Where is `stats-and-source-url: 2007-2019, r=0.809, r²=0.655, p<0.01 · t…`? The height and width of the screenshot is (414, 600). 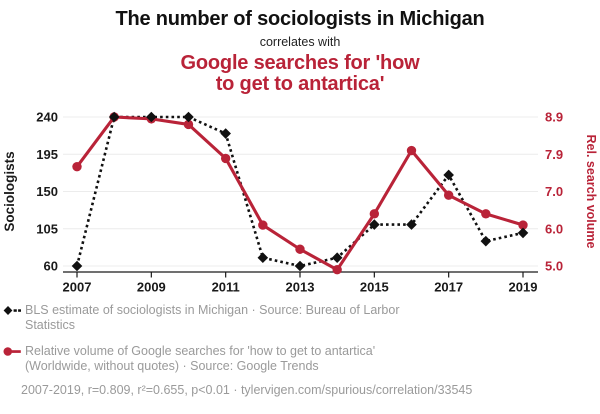
stats-and-source-url: 2007-2019, r=0.809, r²=0.655, p<0.01 · t… is located at coordinates (247, 390).